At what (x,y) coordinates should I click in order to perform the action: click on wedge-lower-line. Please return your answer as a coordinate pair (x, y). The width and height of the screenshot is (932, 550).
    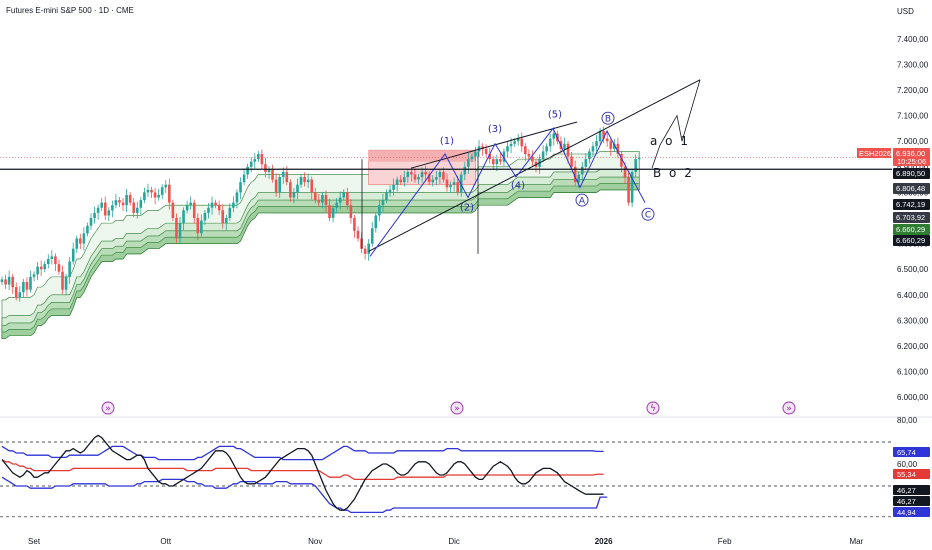
    Looking at the image, I should click on (534, 165).